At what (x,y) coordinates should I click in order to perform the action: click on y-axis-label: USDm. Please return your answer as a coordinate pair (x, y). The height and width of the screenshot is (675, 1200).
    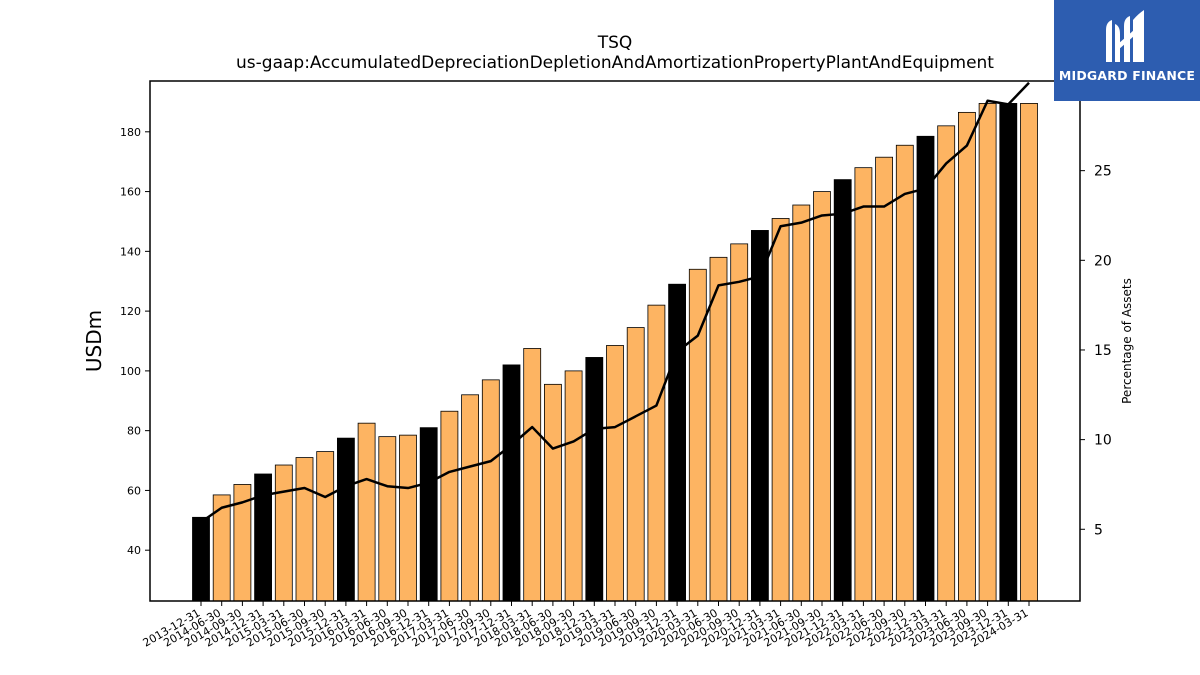
    Looking at the image, I should click on (94, 341).